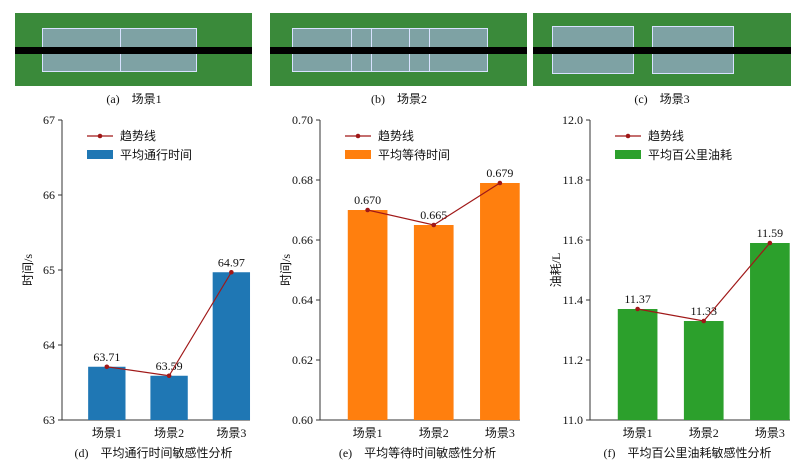  What do you see at coordinates (367, 200) in the screenshot?
I see `data-label: 0.670` at bounding box center [367, 200].